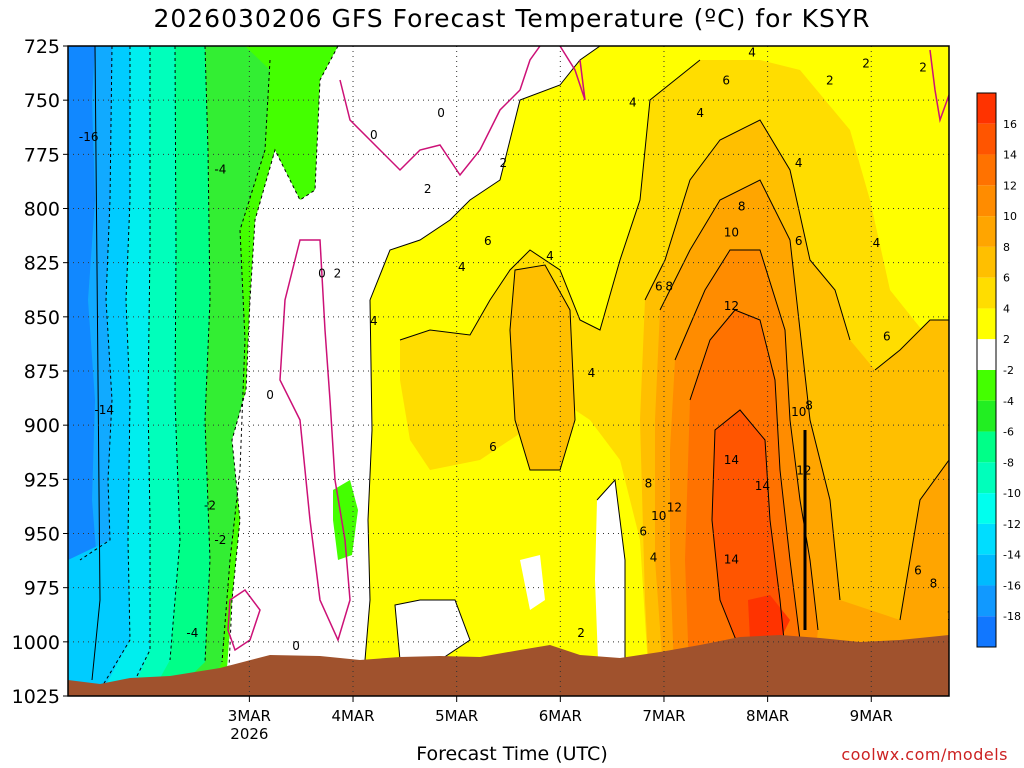 Image resolution: width=1024 pixels, height=768 pixels. I want to click on contour-label: 12, so click(674, 508).